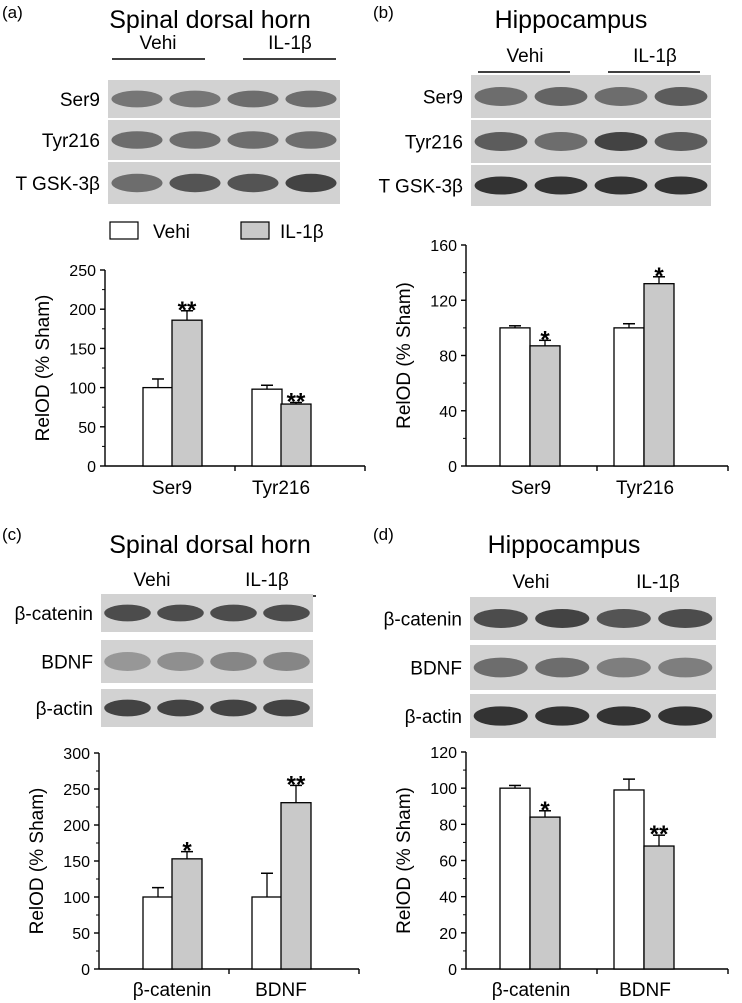 The height and width of the screenshot is (1003, 742). I want to click on x-tick-label: BDNF, so click(645, 990).